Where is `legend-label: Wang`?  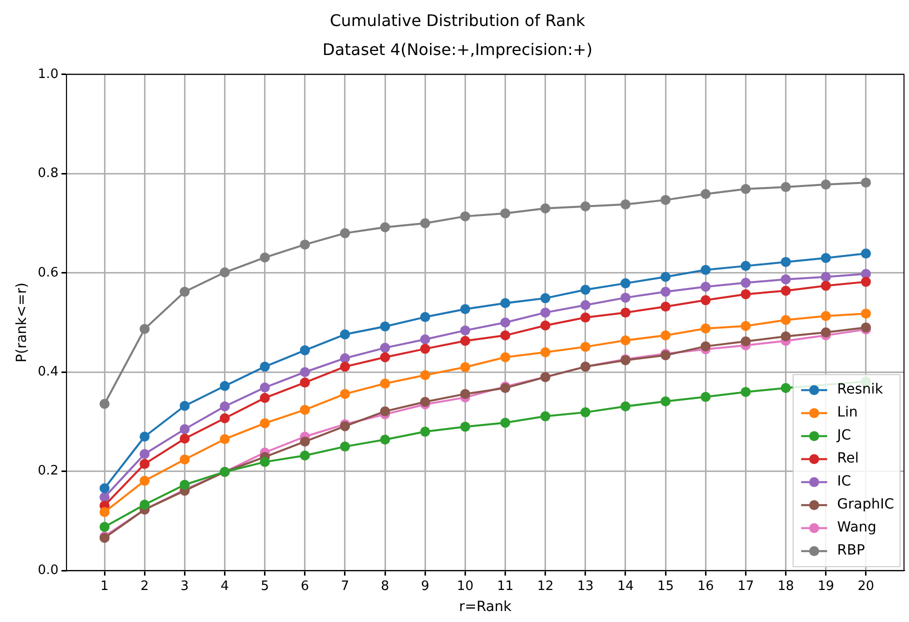 legend-label: Wang is located at coordinates (856, 528).